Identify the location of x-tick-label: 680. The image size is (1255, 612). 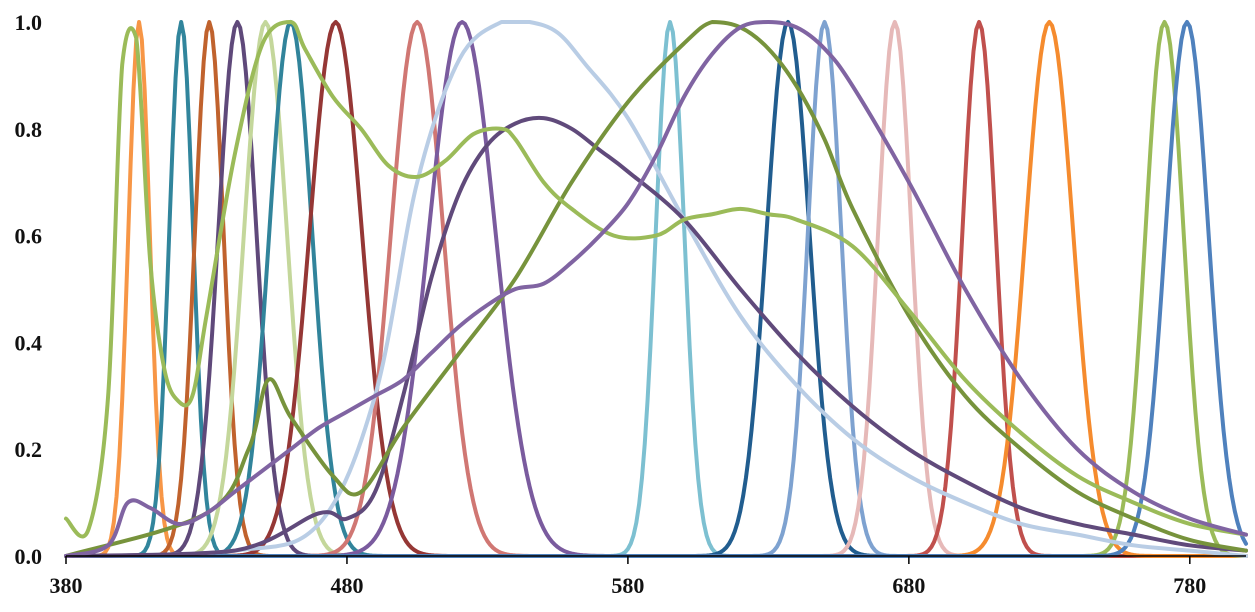
(908, 585).